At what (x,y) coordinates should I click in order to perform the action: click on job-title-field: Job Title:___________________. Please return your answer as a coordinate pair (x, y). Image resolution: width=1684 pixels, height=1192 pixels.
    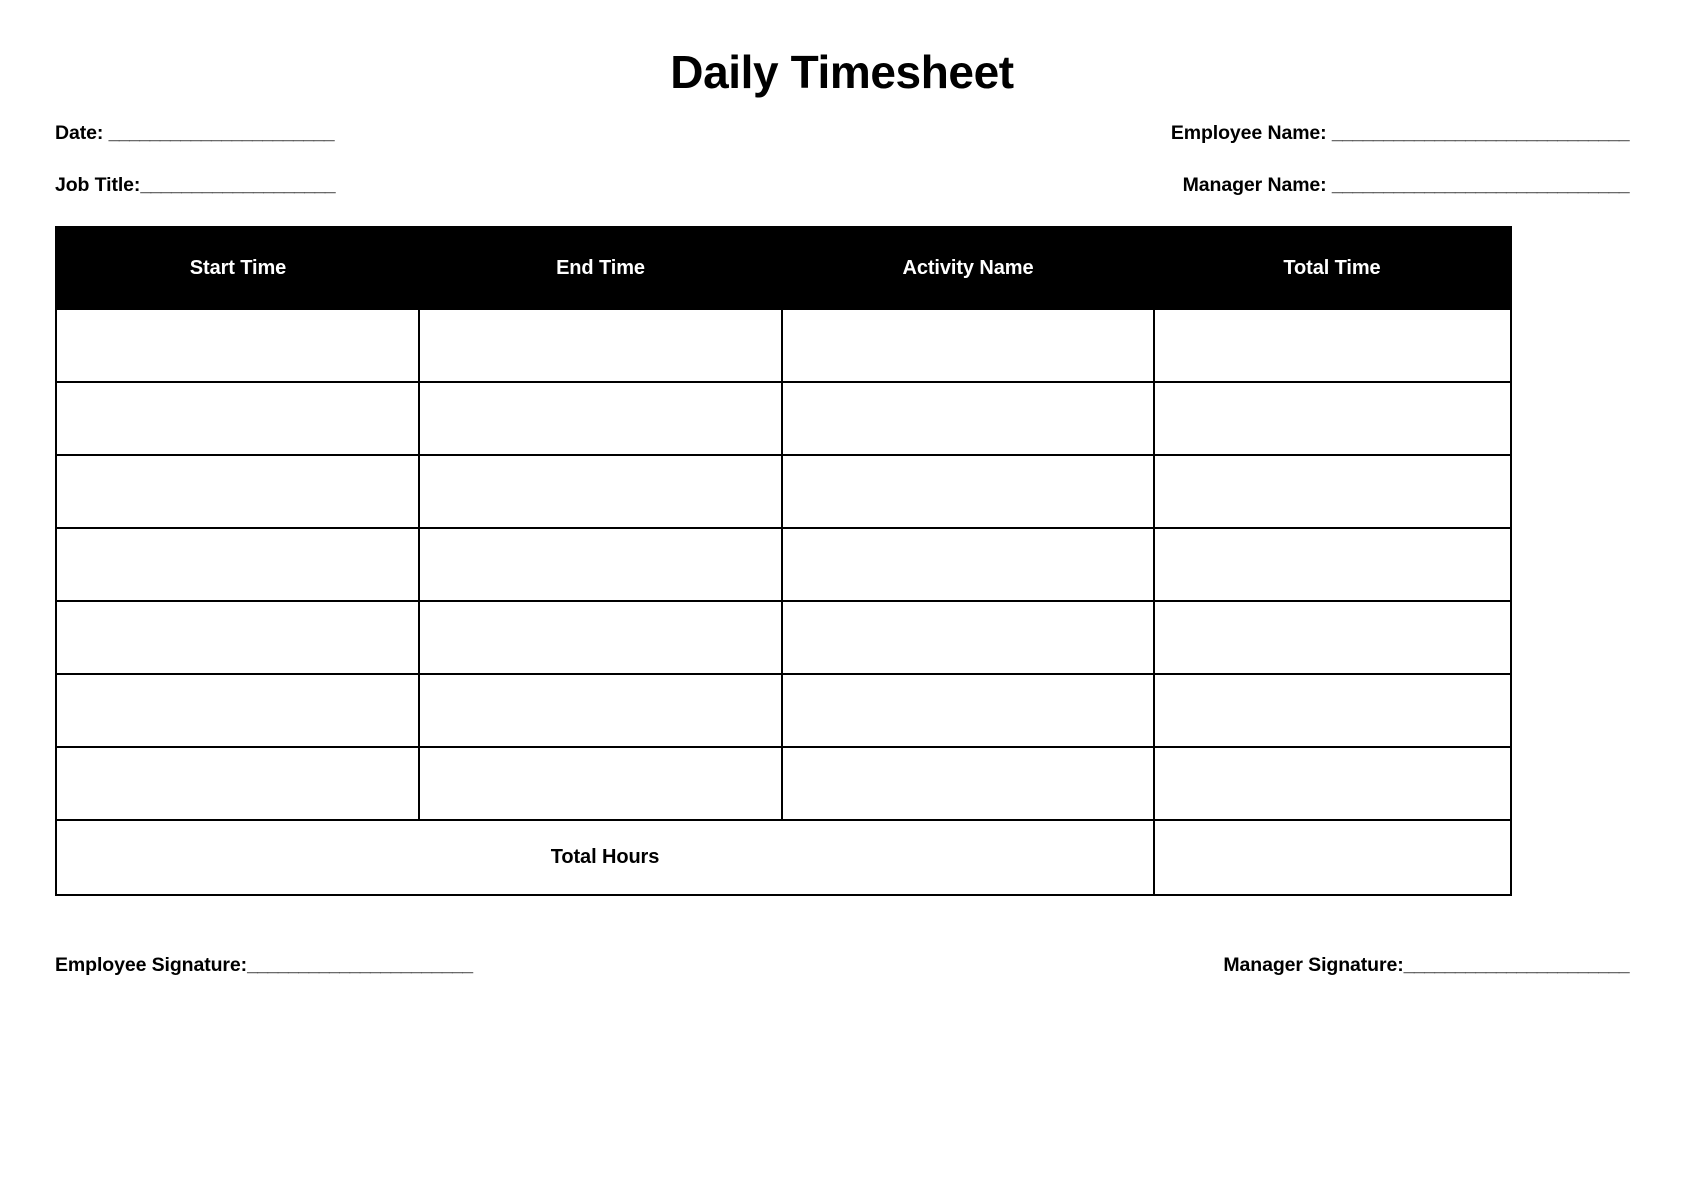
    Looking at the image, I should click on (195, 185).